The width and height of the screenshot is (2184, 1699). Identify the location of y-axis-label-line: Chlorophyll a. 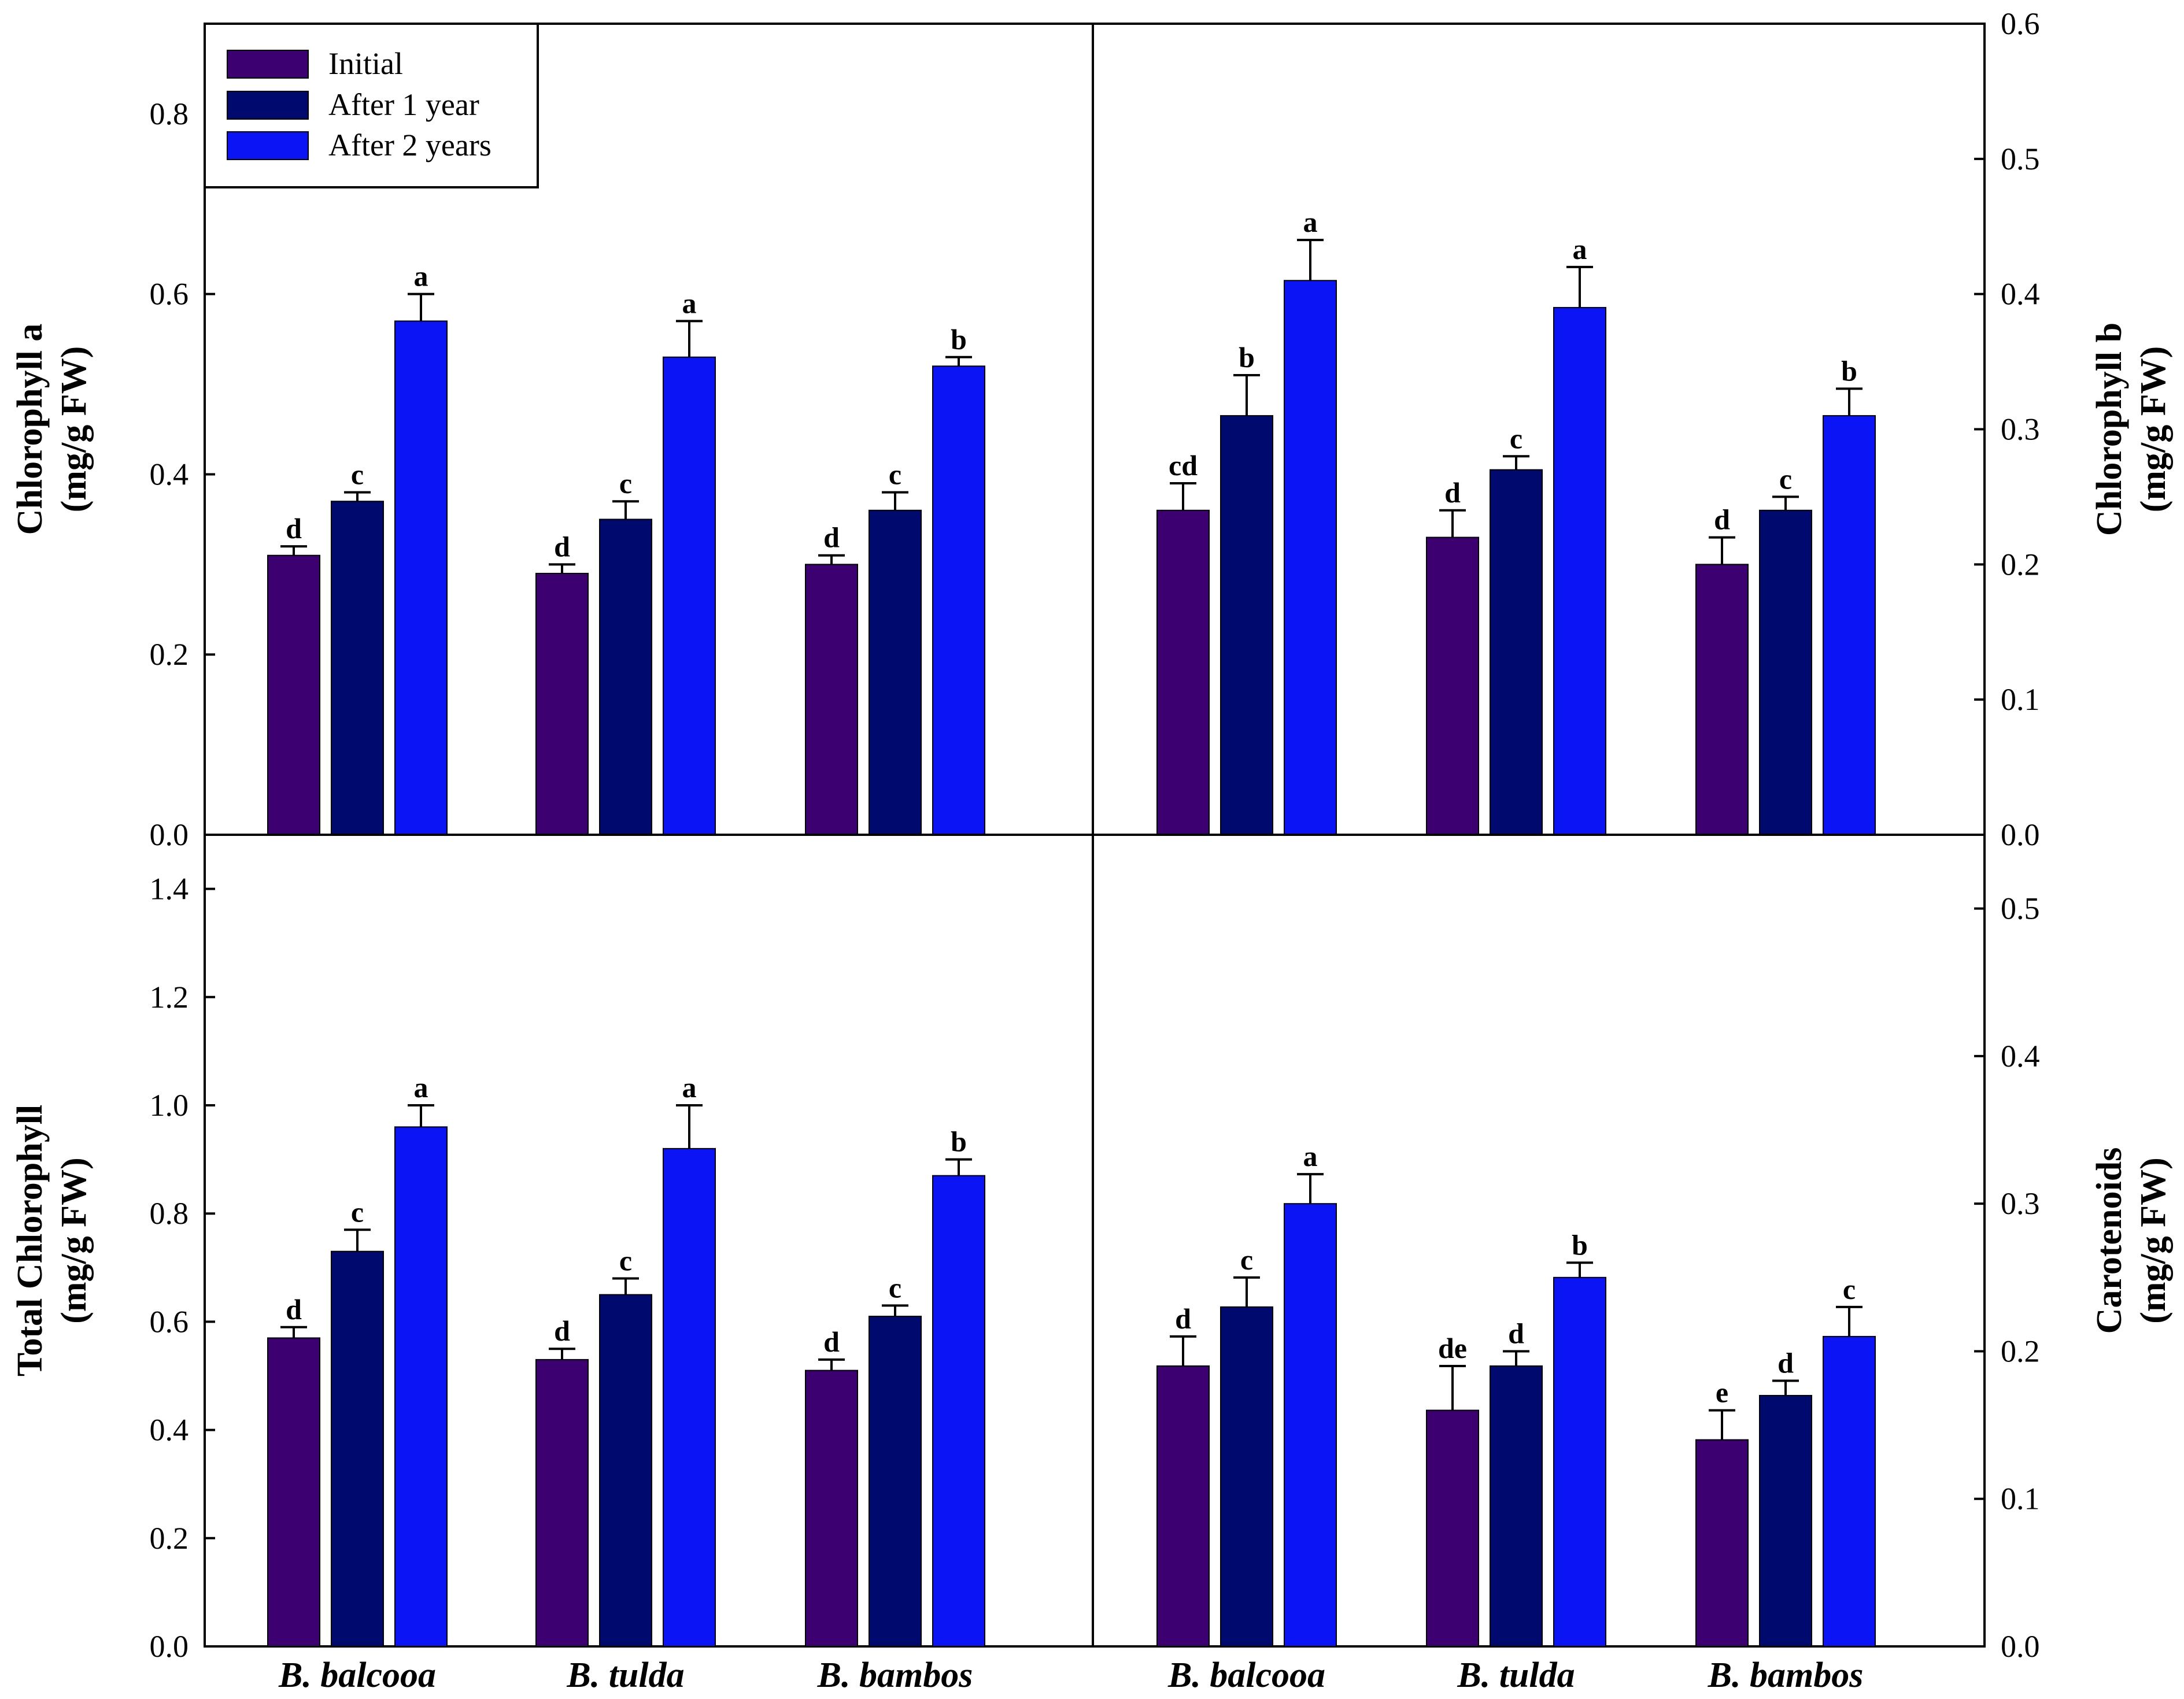
(30, 430).